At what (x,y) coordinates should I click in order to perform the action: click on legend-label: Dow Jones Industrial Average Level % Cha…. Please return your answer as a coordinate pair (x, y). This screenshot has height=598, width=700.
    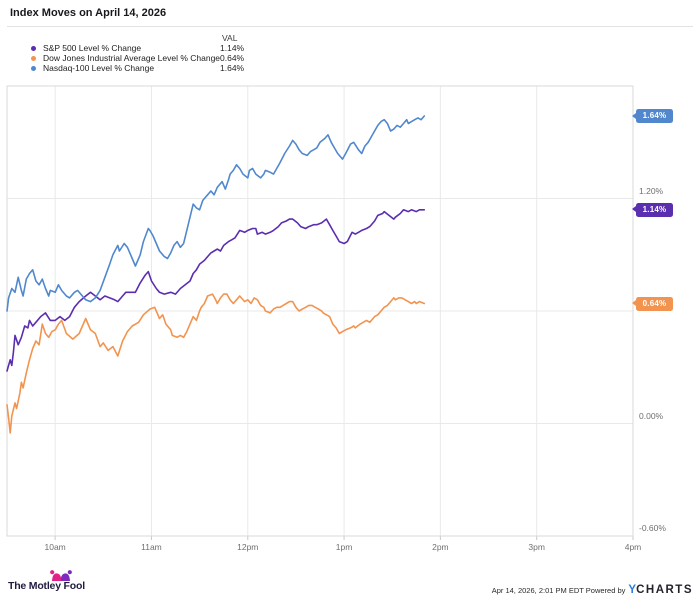
    Looking at the image, I should click on (132, 58).